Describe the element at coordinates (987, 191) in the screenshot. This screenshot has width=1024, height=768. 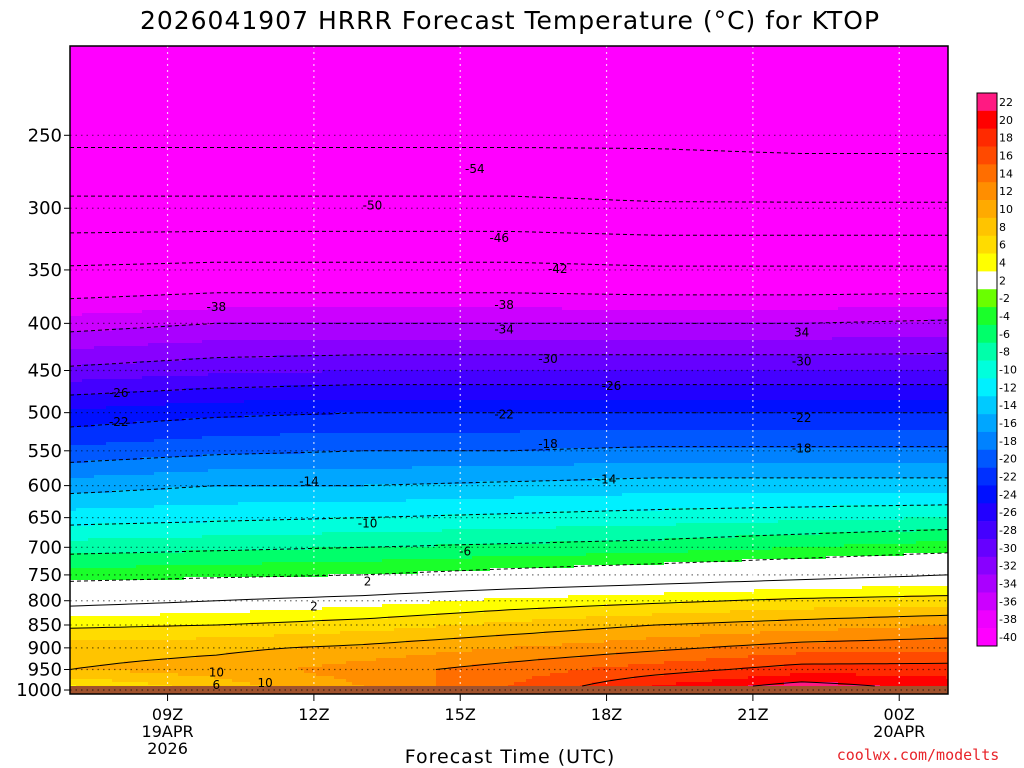
I see `colorbar-swatch` at that location.